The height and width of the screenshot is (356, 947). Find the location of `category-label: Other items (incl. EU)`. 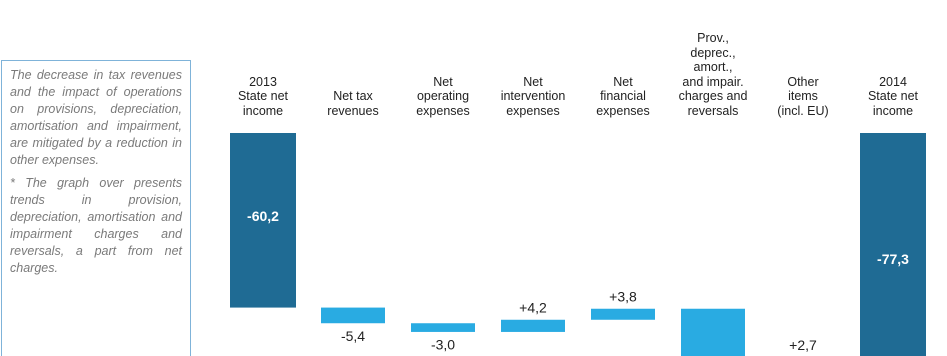

category-label: Other items (incl. EU) is located at coordinates (803, 96).